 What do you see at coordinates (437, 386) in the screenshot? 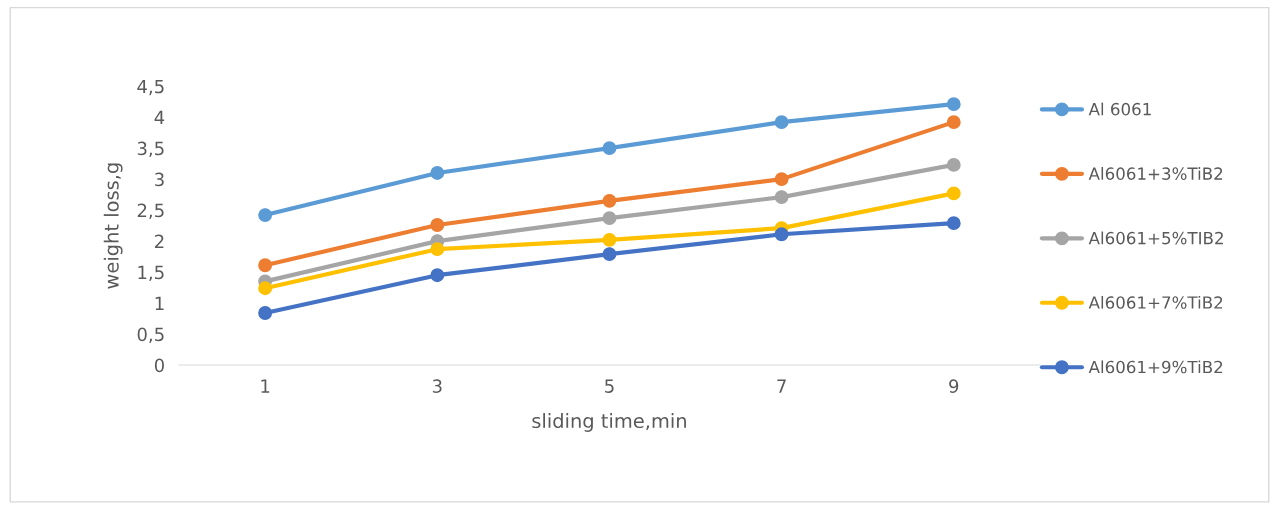
I see `x-tick-label: 3` at bounding box center [437, 386].